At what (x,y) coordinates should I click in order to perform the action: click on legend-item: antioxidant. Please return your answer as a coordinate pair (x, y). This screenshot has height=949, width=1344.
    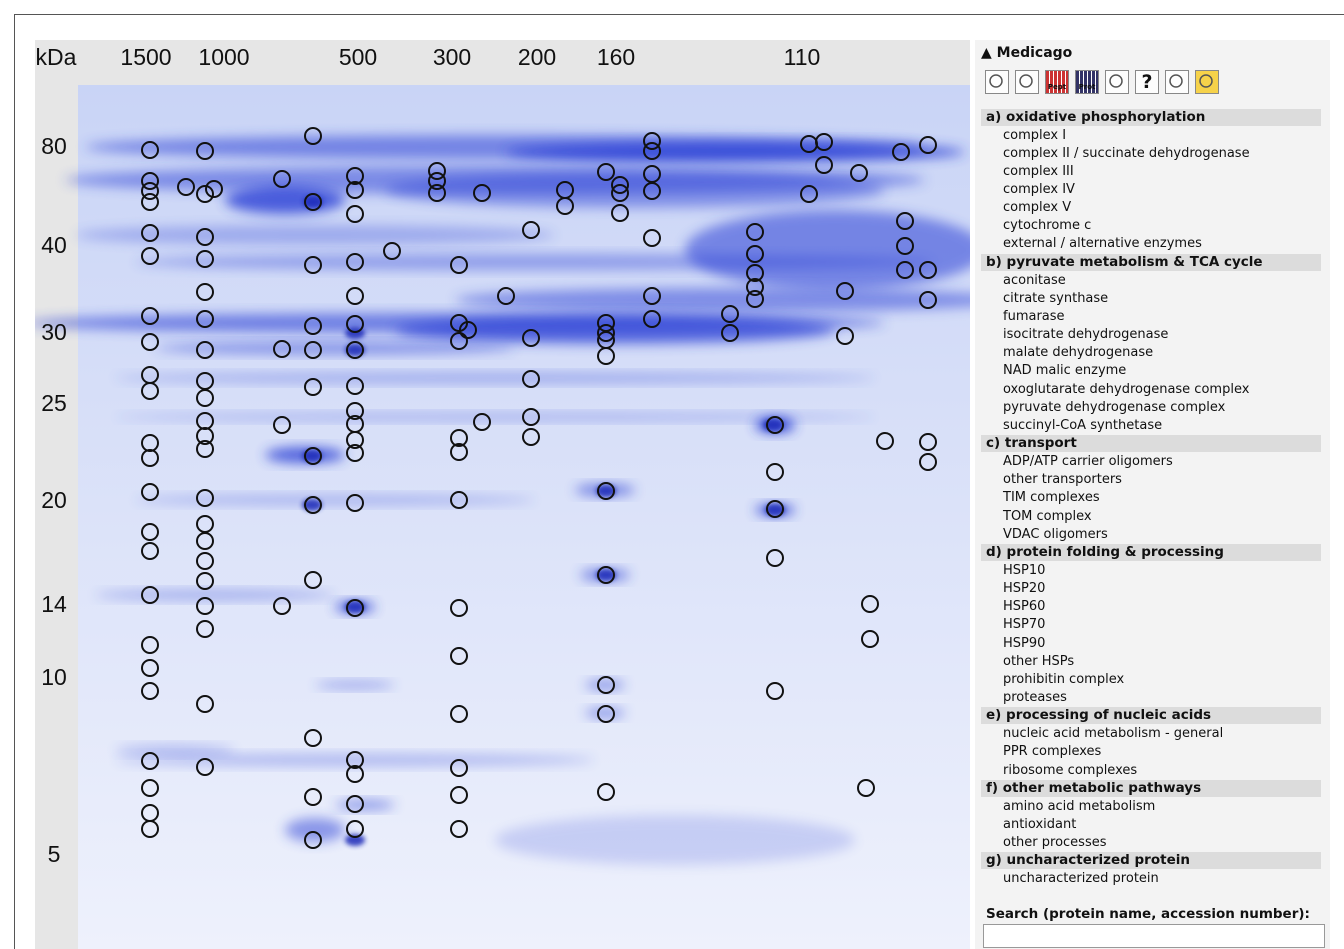
    Looking at the image, I should click on (1040, 824).